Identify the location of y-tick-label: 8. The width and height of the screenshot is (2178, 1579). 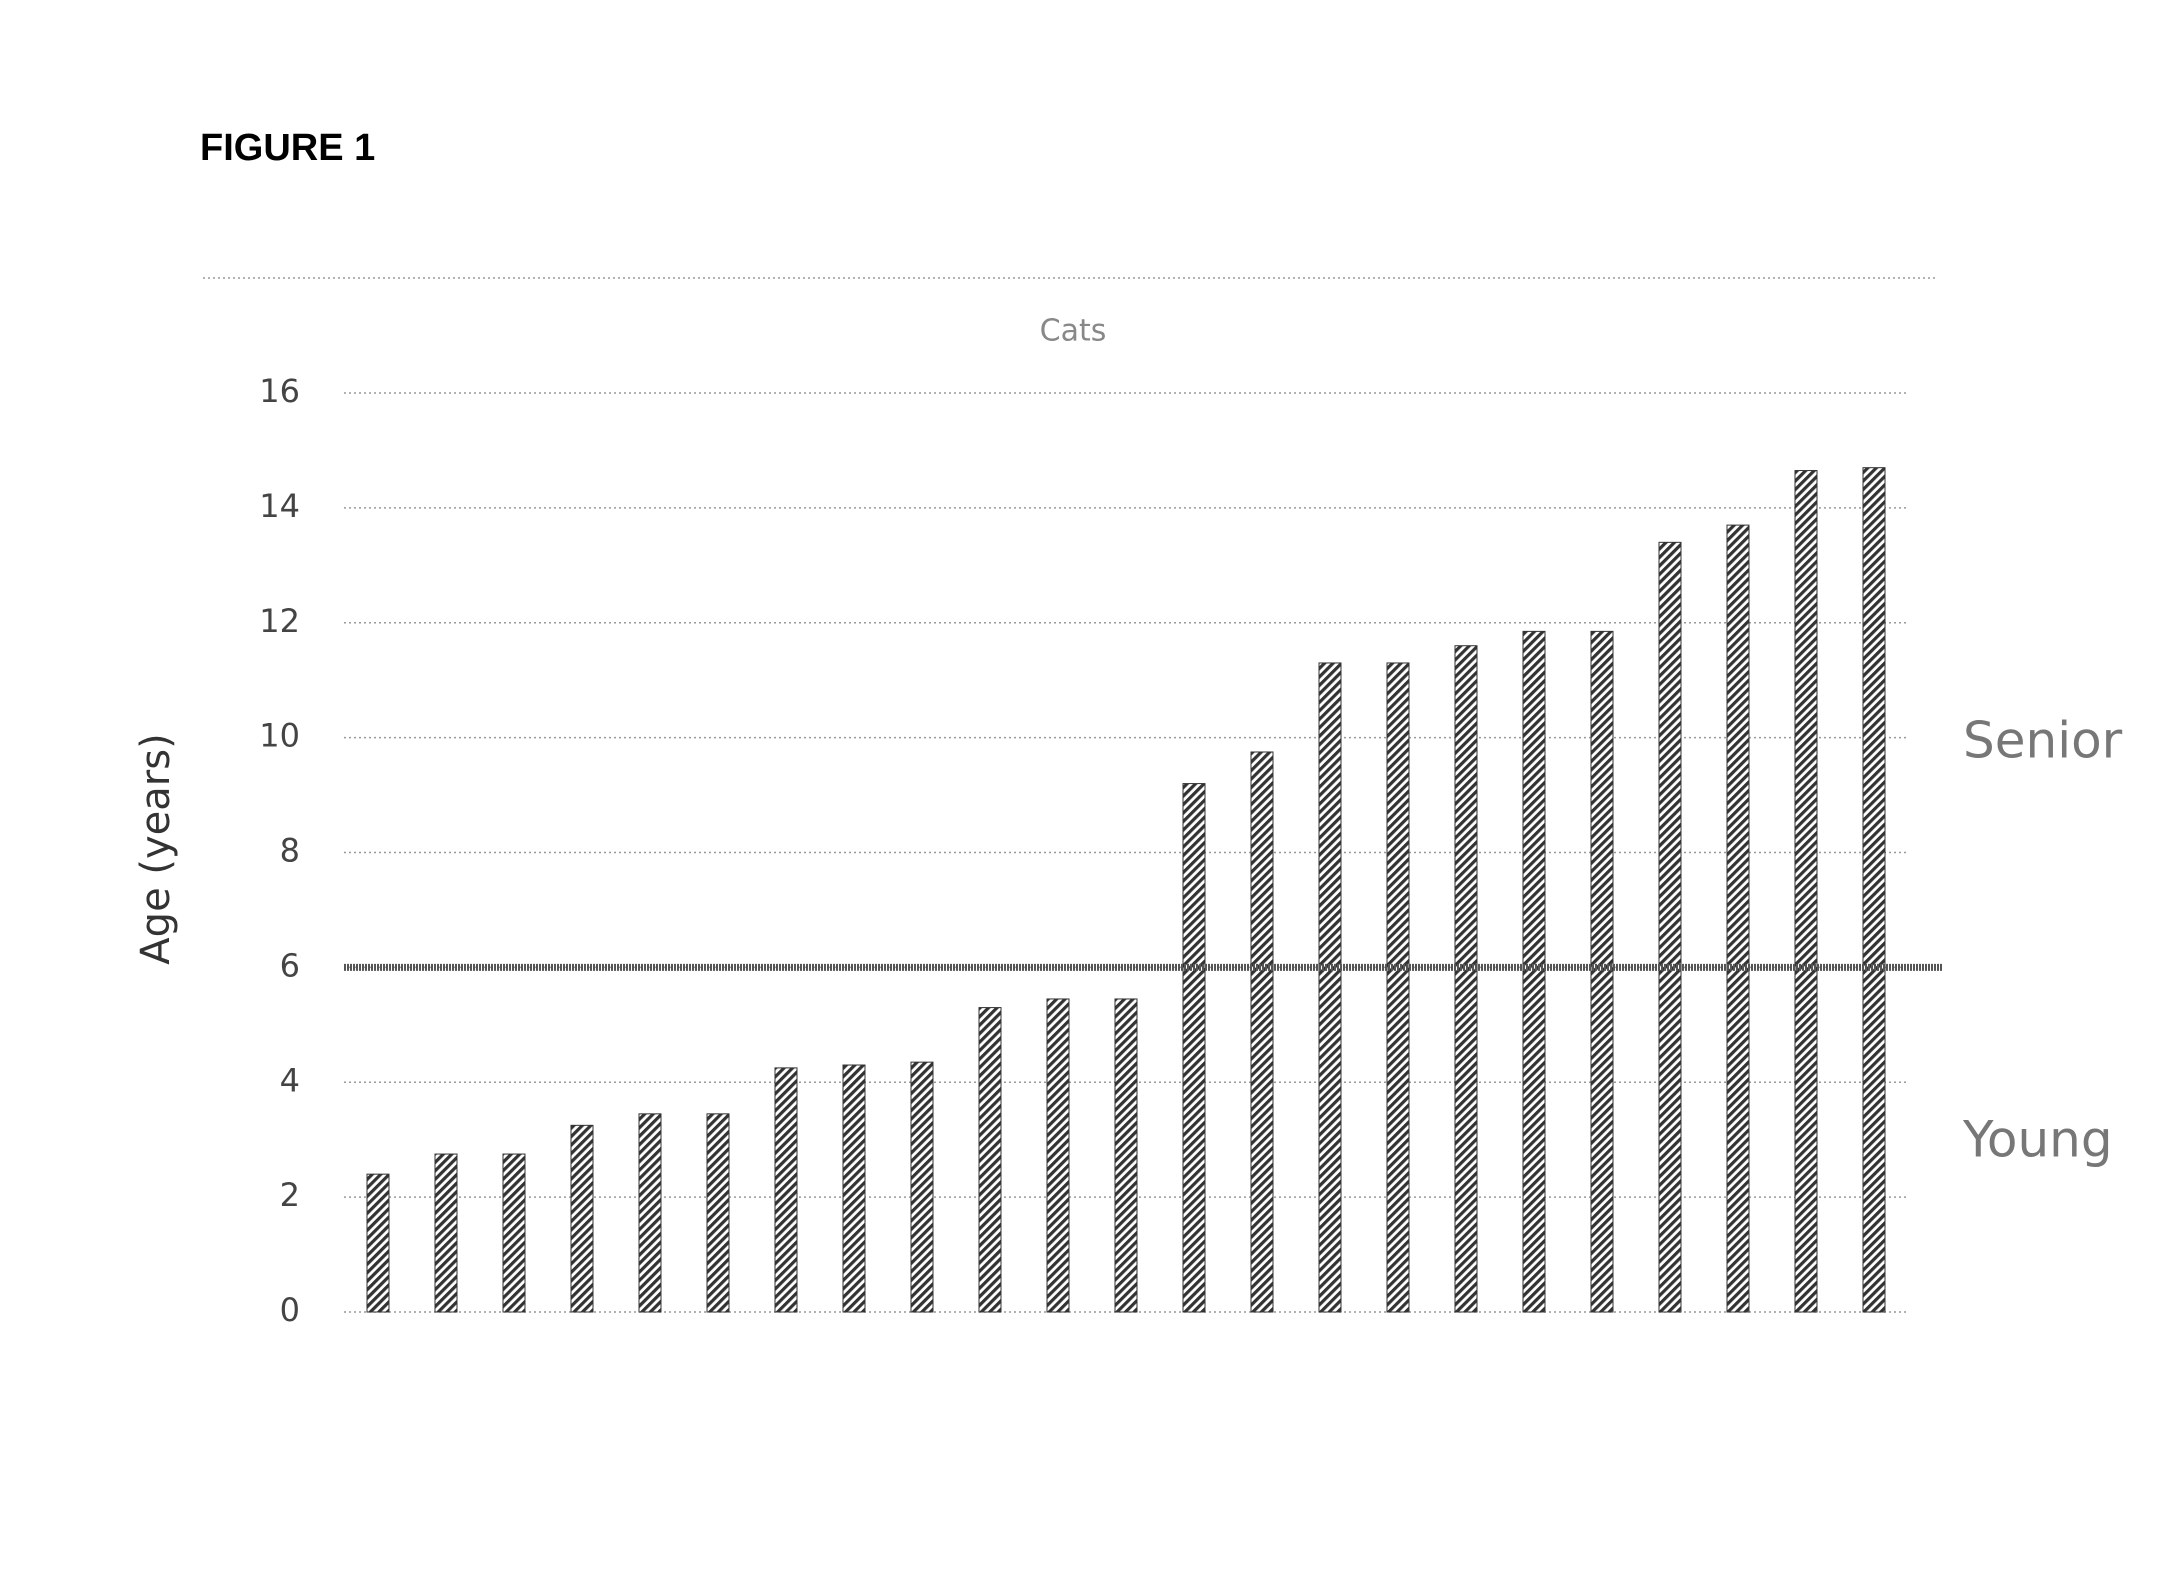
(290, 851).